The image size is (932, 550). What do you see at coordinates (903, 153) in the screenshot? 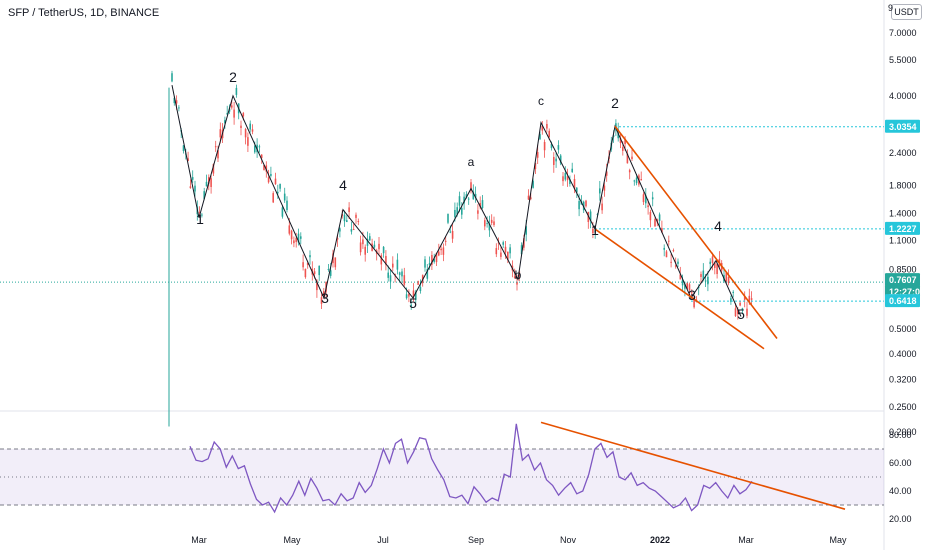
I see `price-tick-label: 2.4000` at bounding box center [903, 153].